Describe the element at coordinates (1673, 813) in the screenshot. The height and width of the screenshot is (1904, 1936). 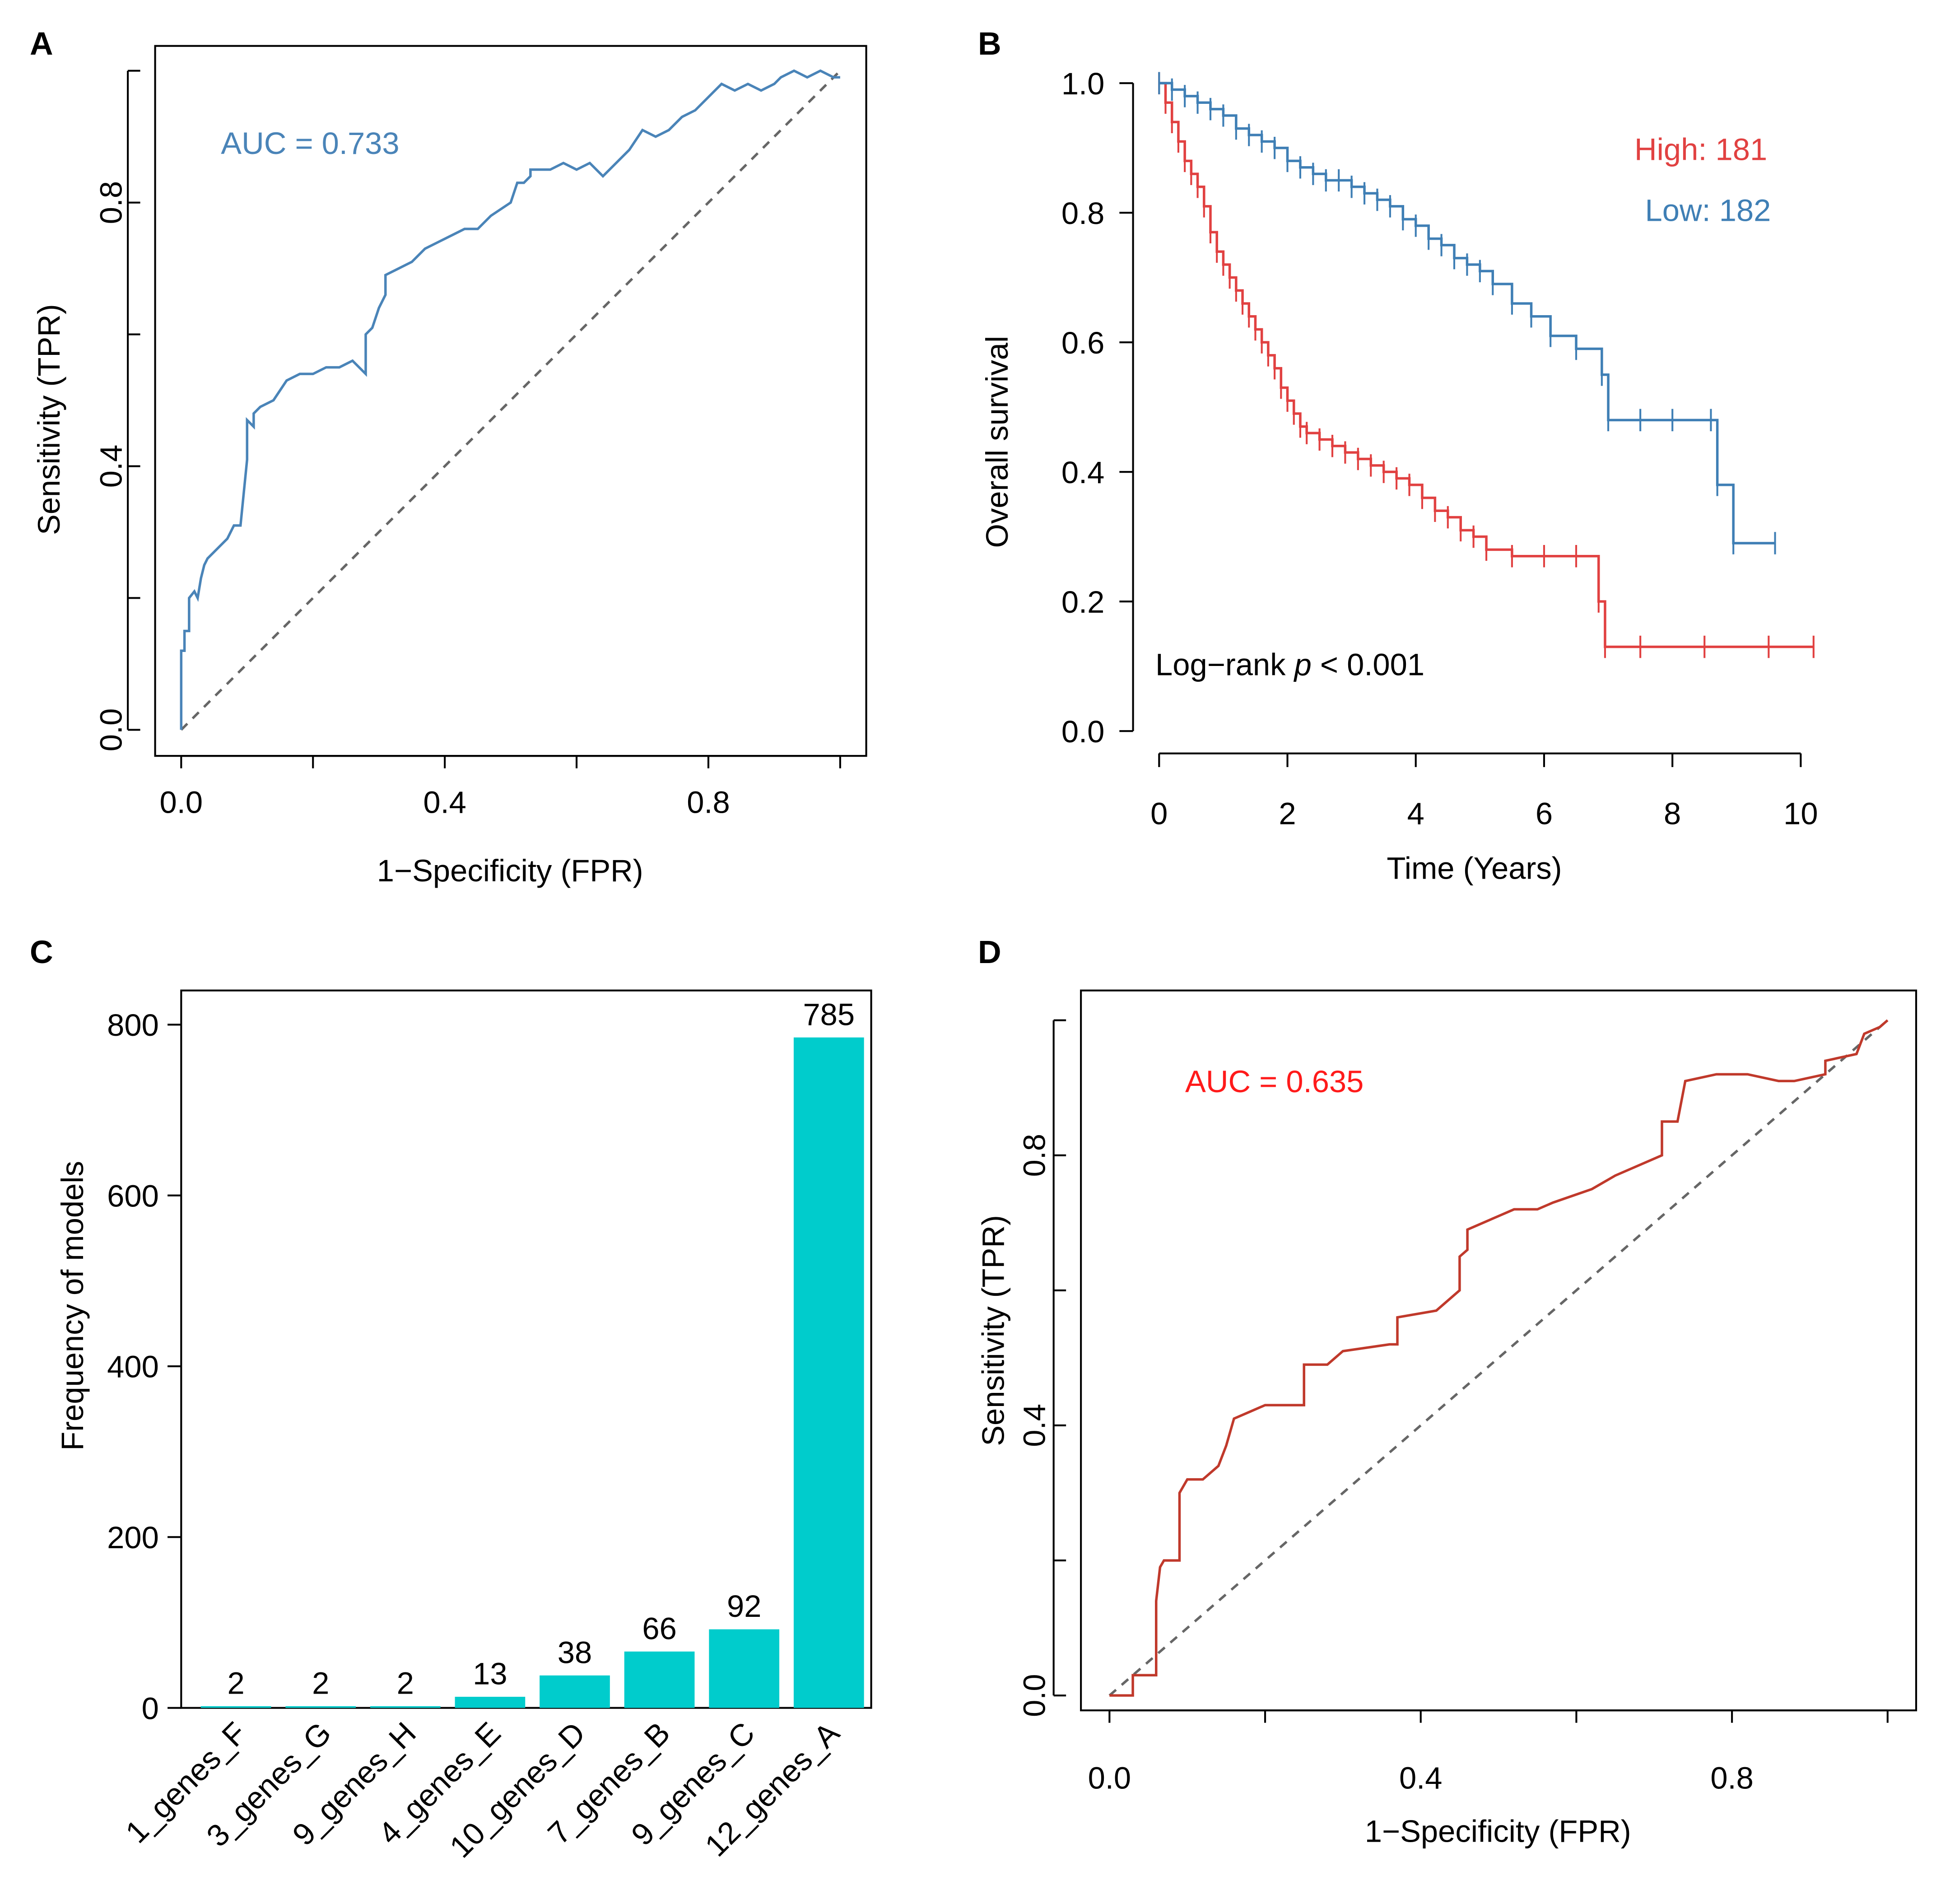
I see `x-tick-label: 8` at that location.